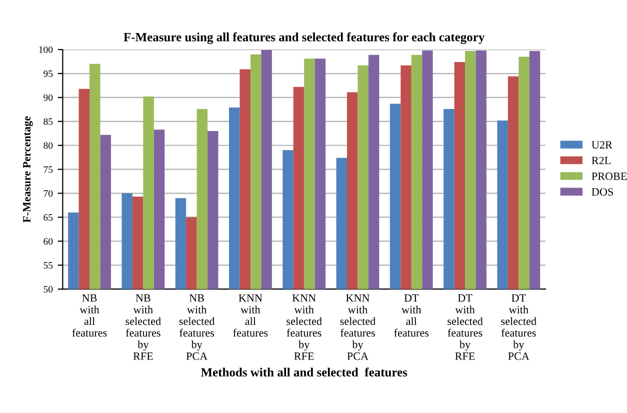  I want to click on y-tick-label: 85, so click(48, 121).